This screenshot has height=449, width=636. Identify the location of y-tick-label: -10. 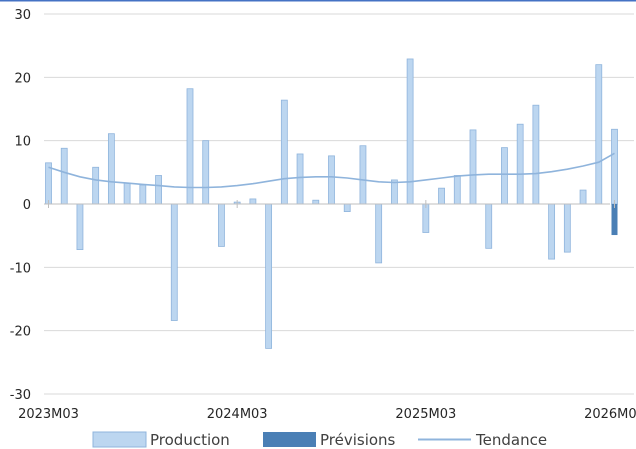
(20, 268).